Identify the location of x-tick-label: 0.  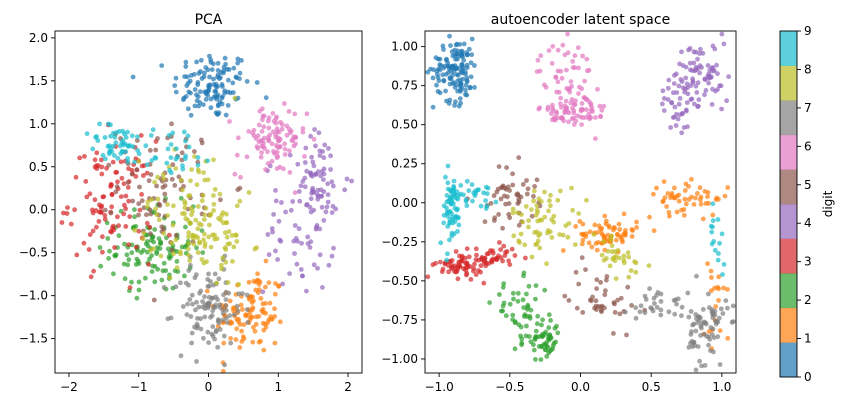
(209, 387).